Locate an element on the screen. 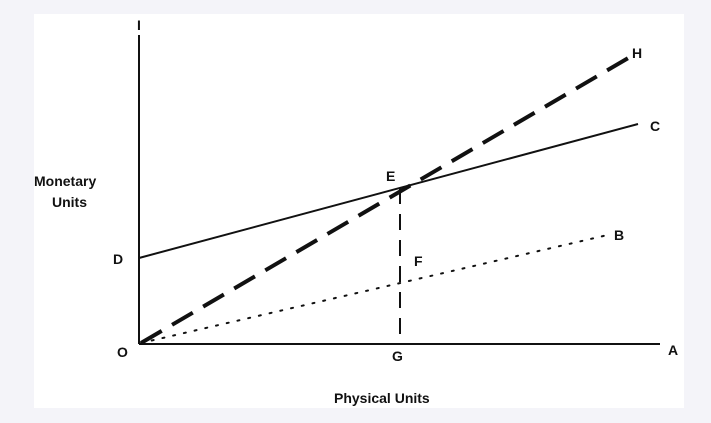  label-b: B is located at coordinates (619, 235).